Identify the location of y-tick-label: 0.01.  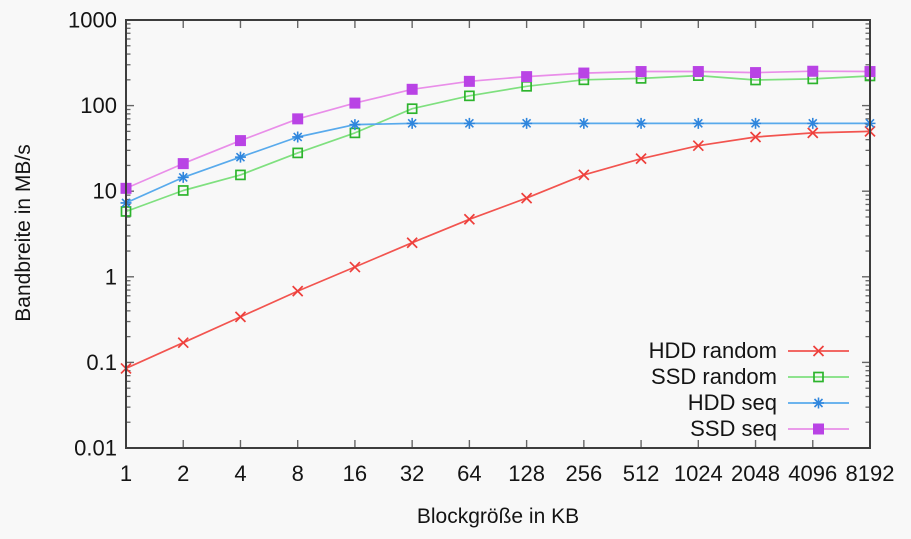
(95, 448).